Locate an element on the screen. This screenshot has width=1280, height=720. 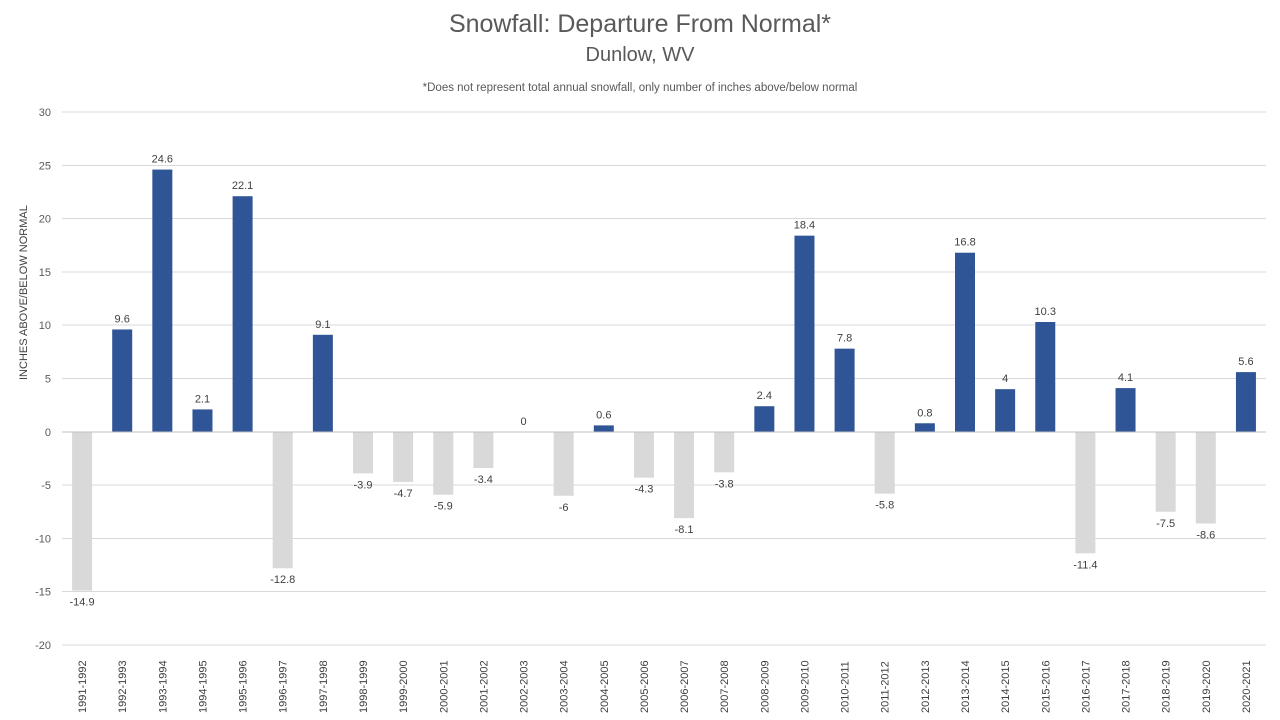
x-tick-label: 1994-1995 is located at coordinates (203, 686).